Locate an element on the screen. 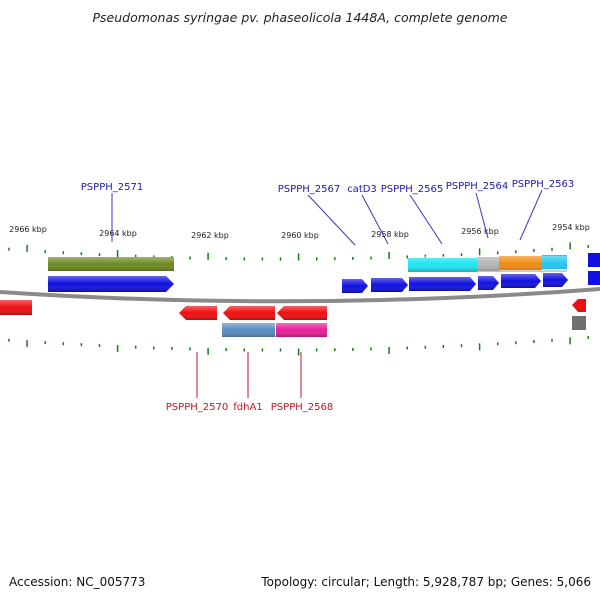 The height and width of the screenshot is (600, 600). scale-label-2966: 2966 kbp is located at coordinates (28, 229).